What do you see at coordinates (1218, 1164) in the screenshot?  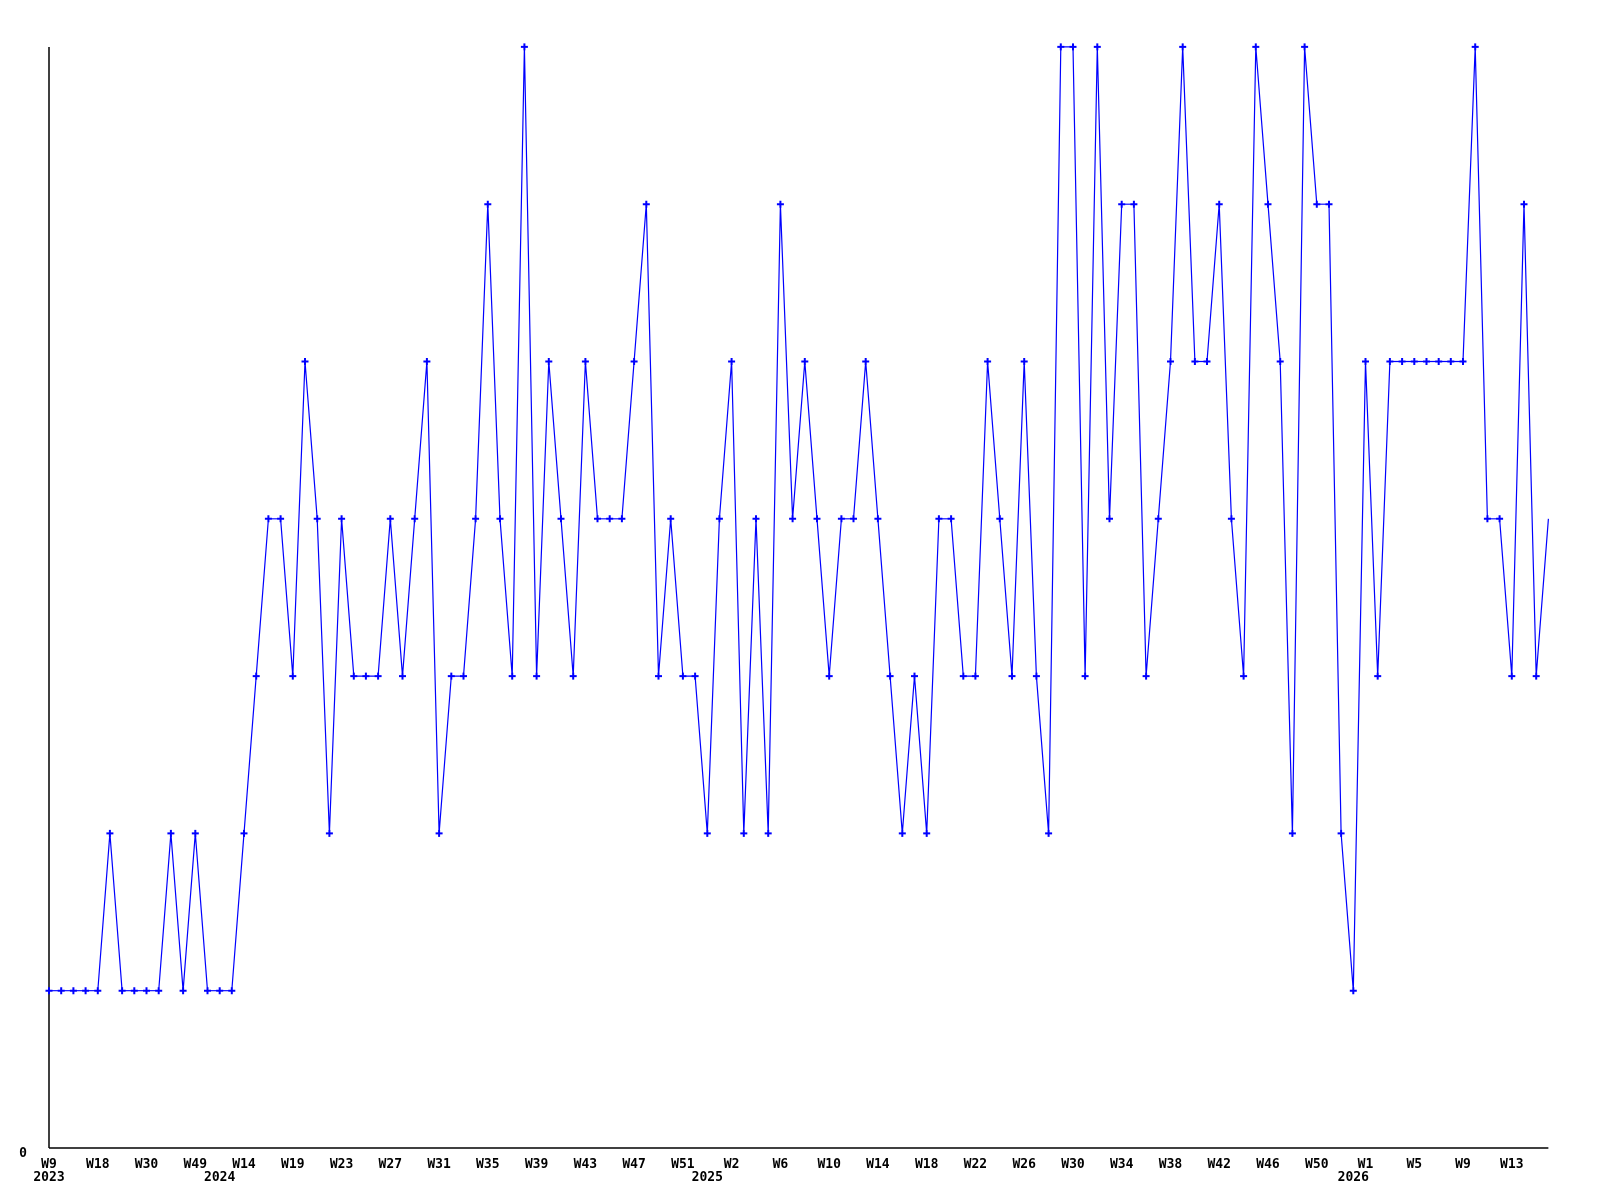 I see `x-tick-label: W42` at bounding box center [1218, 1164].